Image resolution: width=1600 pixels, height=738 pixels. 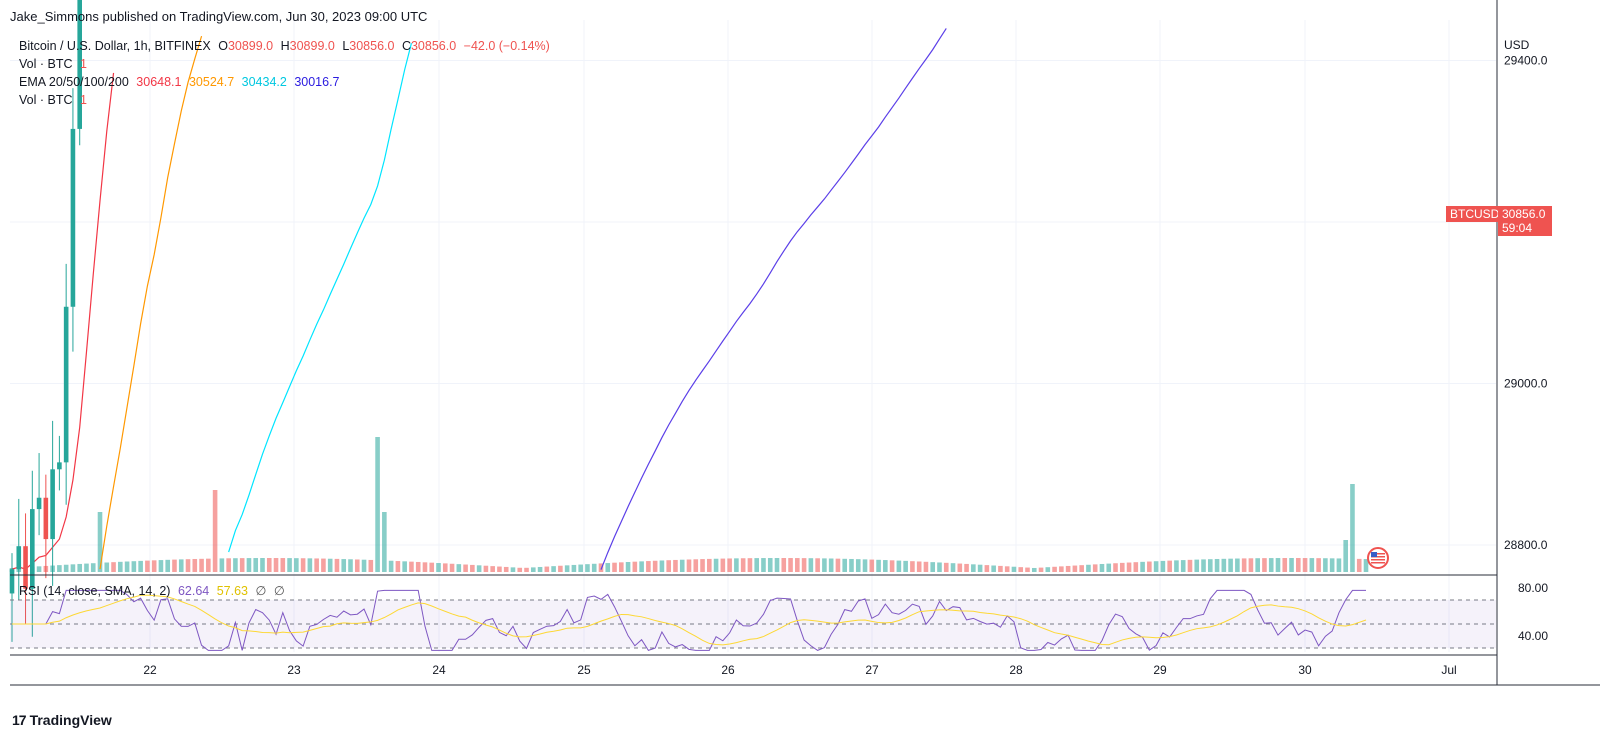 What do you see at coordinates (45, 321) in the screenshot?
I see `candles` at bounding box center [45, 321].